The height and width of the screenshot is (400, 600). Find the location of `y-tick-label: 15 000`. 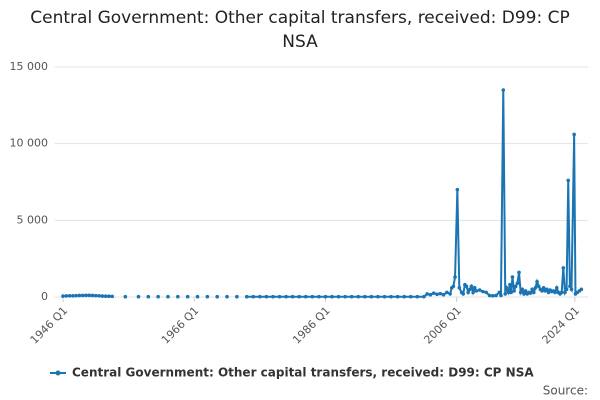

y-tick-label: 15 000 is located at coordinates (29, 66).